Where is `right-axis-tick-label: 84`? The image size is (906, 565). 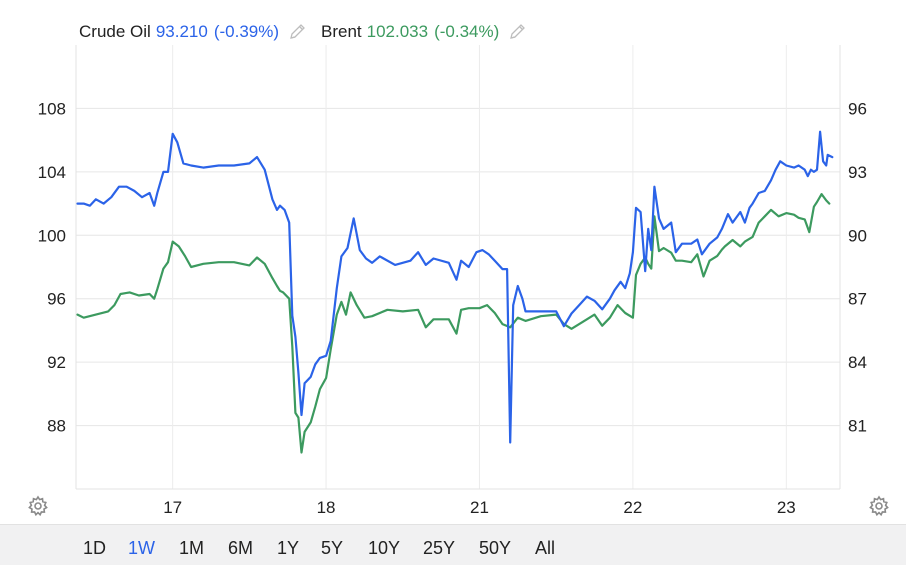 right-axis-tick-label: 84 is located at coordinates (857, 362).